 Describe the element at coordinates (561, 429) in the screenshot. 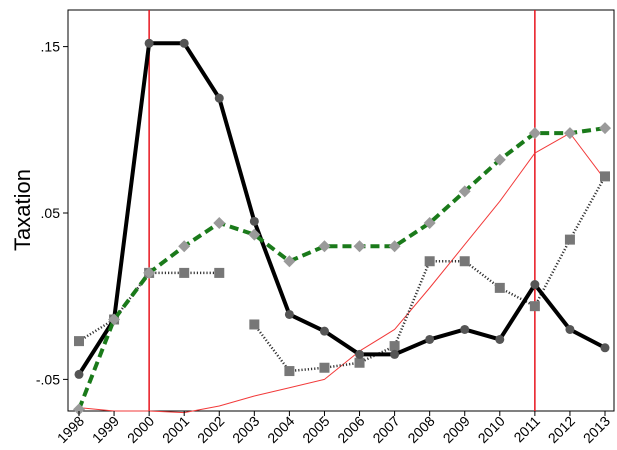

I see `x-tick-label: 2012` at that location.